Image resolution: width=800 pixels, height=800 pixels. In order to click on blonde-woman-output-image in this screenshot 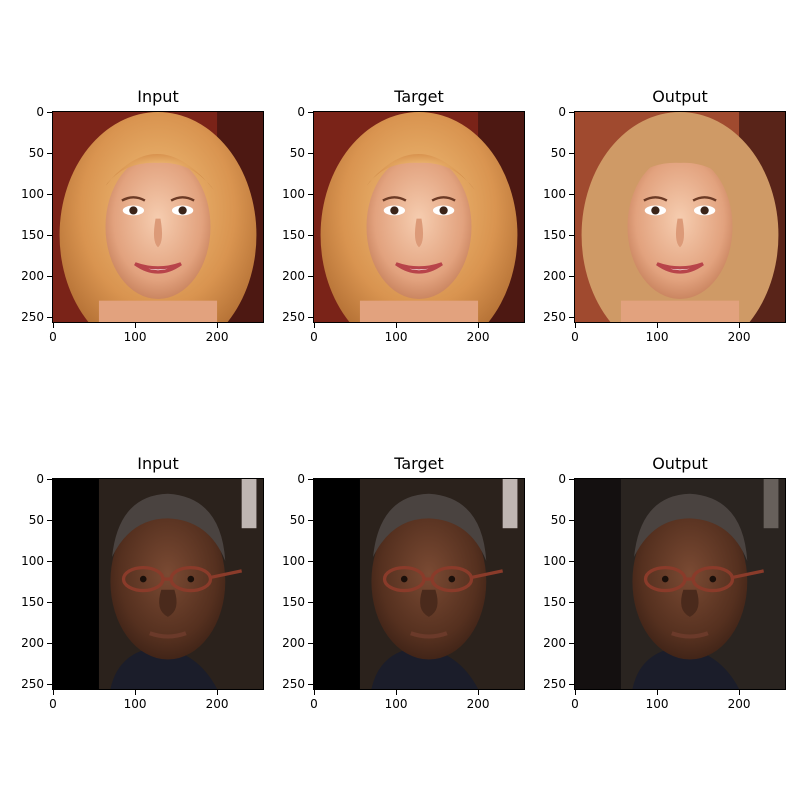, I will do `click(680, 217)`.